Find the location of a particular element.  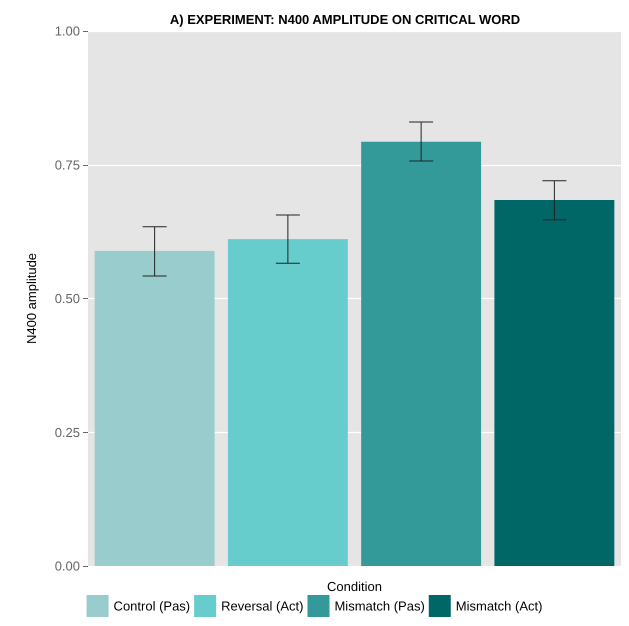

y-axis-title: N400 amplitude is located at coordinates (31, 298).